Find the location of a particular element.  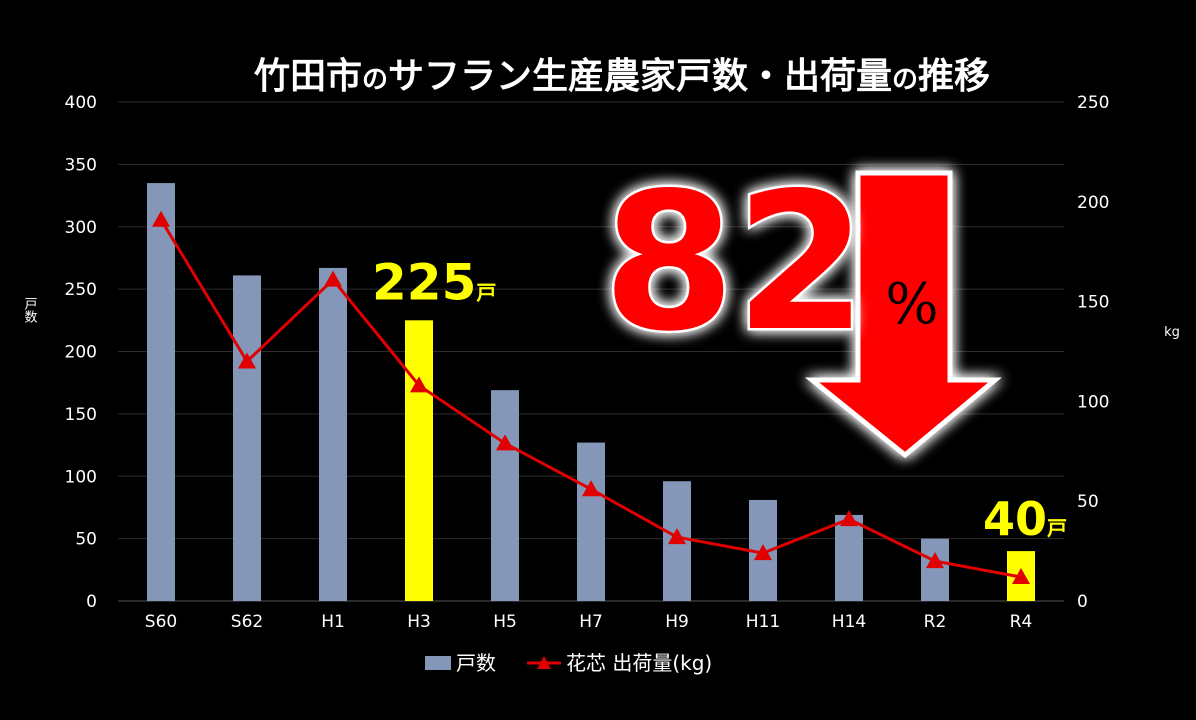

right-tick-label: 150 is located at coordinates (1093, 303).